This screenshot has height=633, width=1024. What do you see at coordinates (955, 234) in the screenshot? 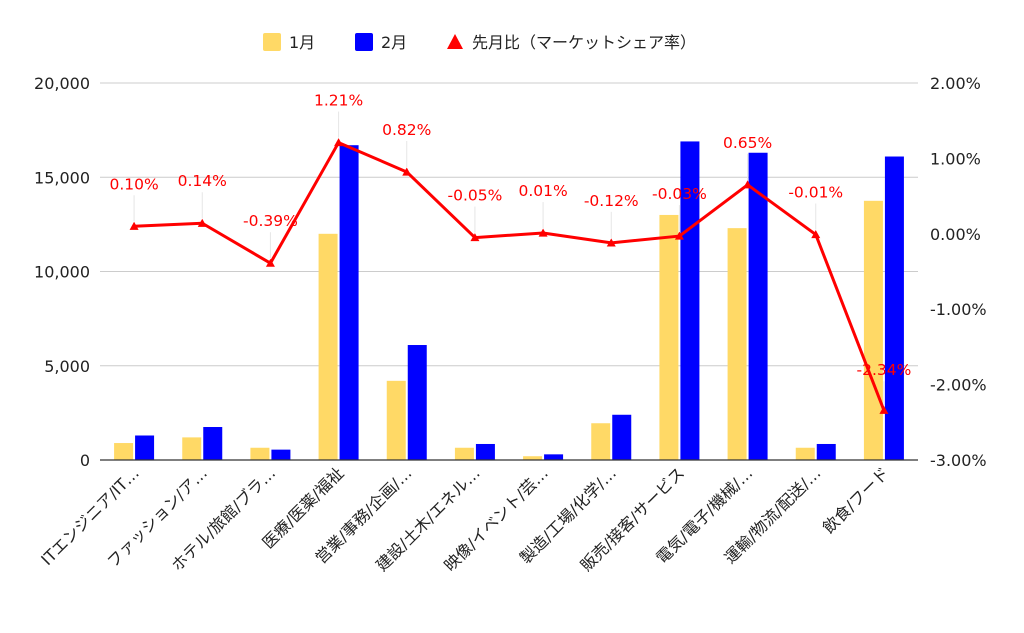
I see `y-right-tick-label: 0.00%` at bounding box center [955, 234].